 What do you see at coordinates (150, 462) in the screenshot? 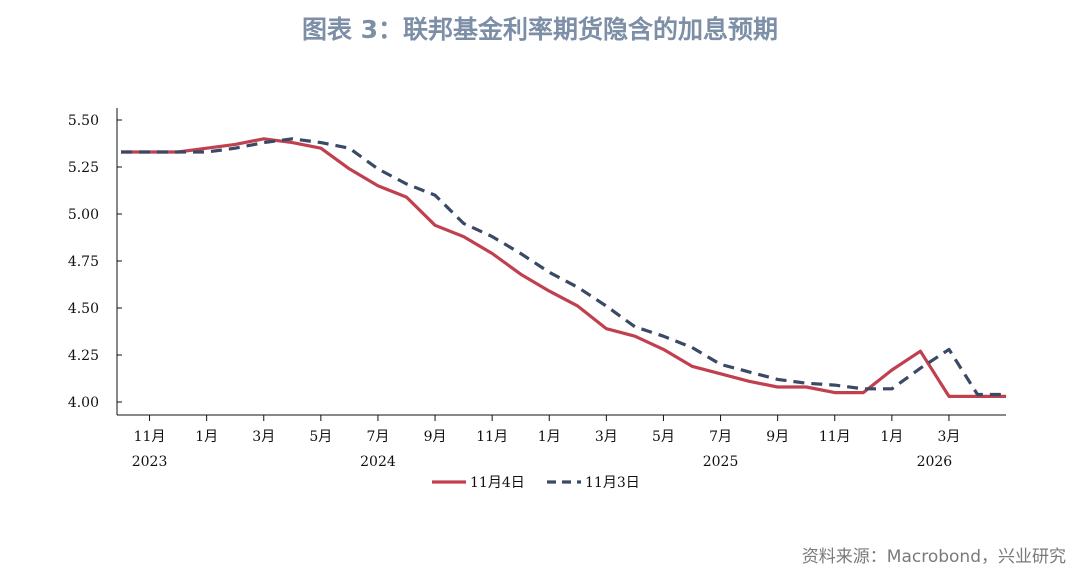
I see `x-year-label: 2023` at bounding box center [150, 462].